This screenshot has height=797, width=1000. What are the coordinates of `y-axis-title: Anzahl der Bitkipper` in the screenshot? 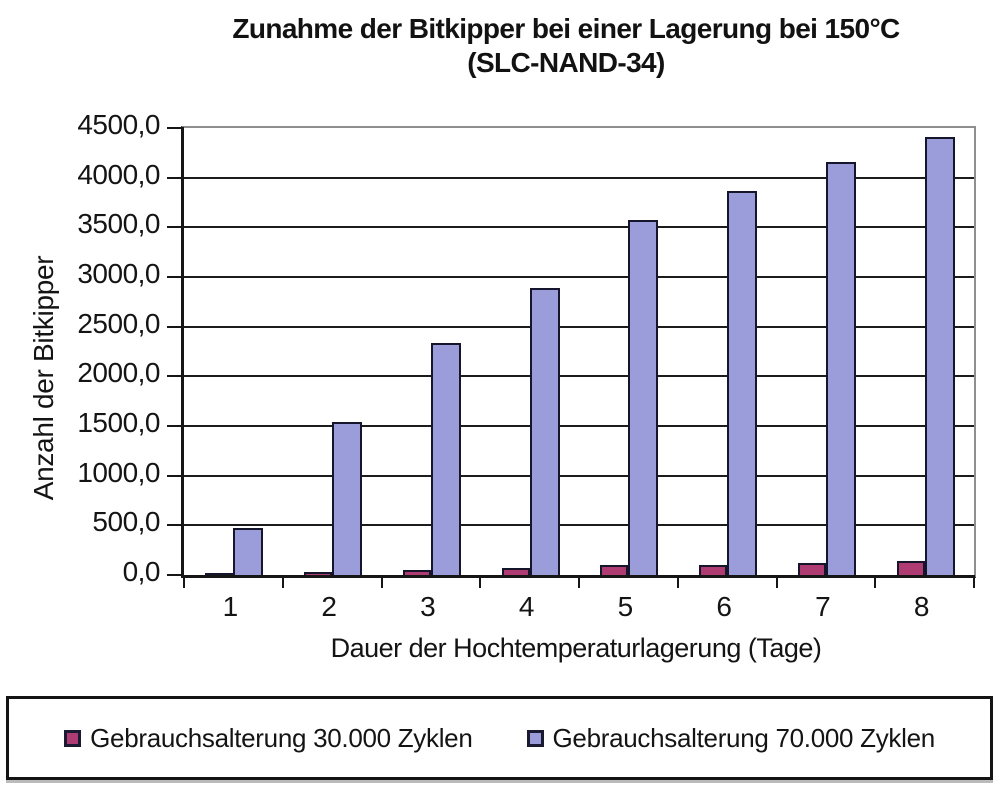 It's located at (43, 378).